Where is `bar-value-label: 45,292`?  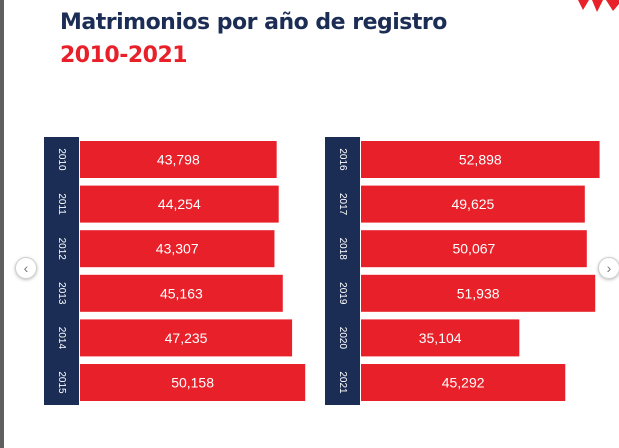
bar-value-label: 45,292 is located at coordinates (463, 383).